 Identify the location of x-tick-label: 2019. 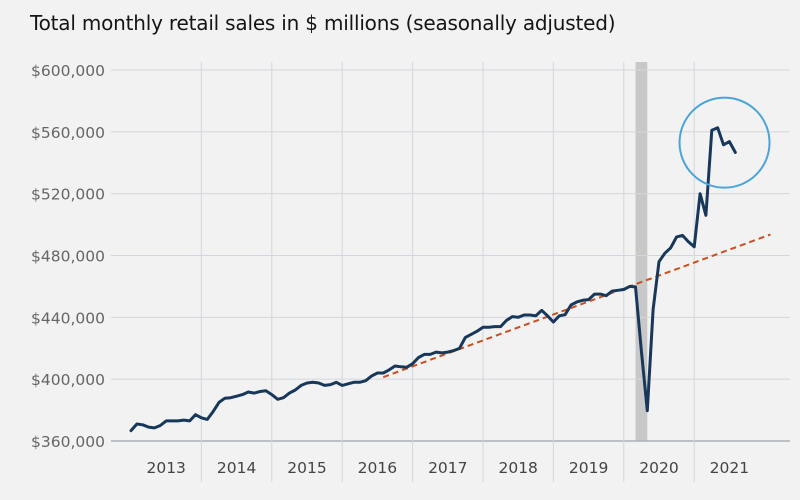
(588, 468).